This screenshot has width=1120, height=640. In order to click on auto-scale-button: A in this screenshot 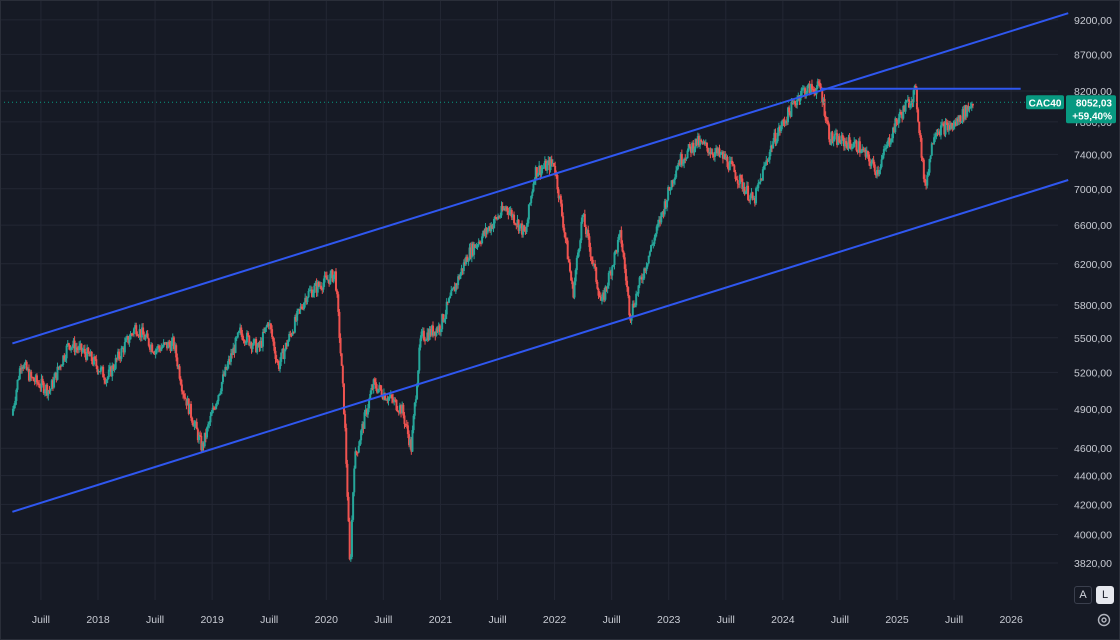, I will do `click(1083, 595)`.